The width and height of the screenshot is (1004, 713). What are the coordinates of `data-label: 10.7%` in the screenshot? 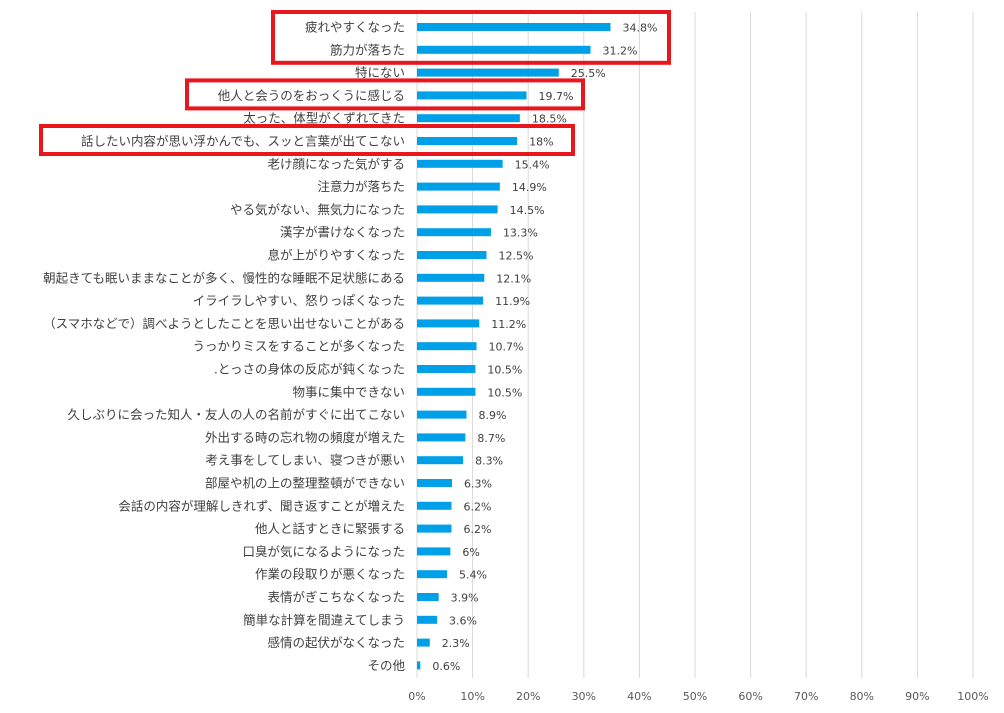 It's located at (505, 347).